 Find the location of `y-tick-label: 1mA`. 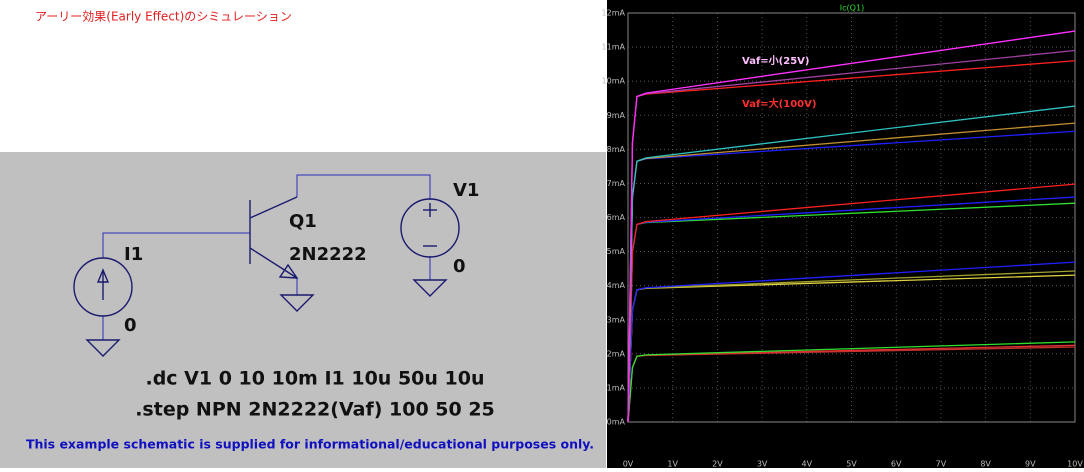

y-tick-label: 1mA is located at coordinates (616, 387).